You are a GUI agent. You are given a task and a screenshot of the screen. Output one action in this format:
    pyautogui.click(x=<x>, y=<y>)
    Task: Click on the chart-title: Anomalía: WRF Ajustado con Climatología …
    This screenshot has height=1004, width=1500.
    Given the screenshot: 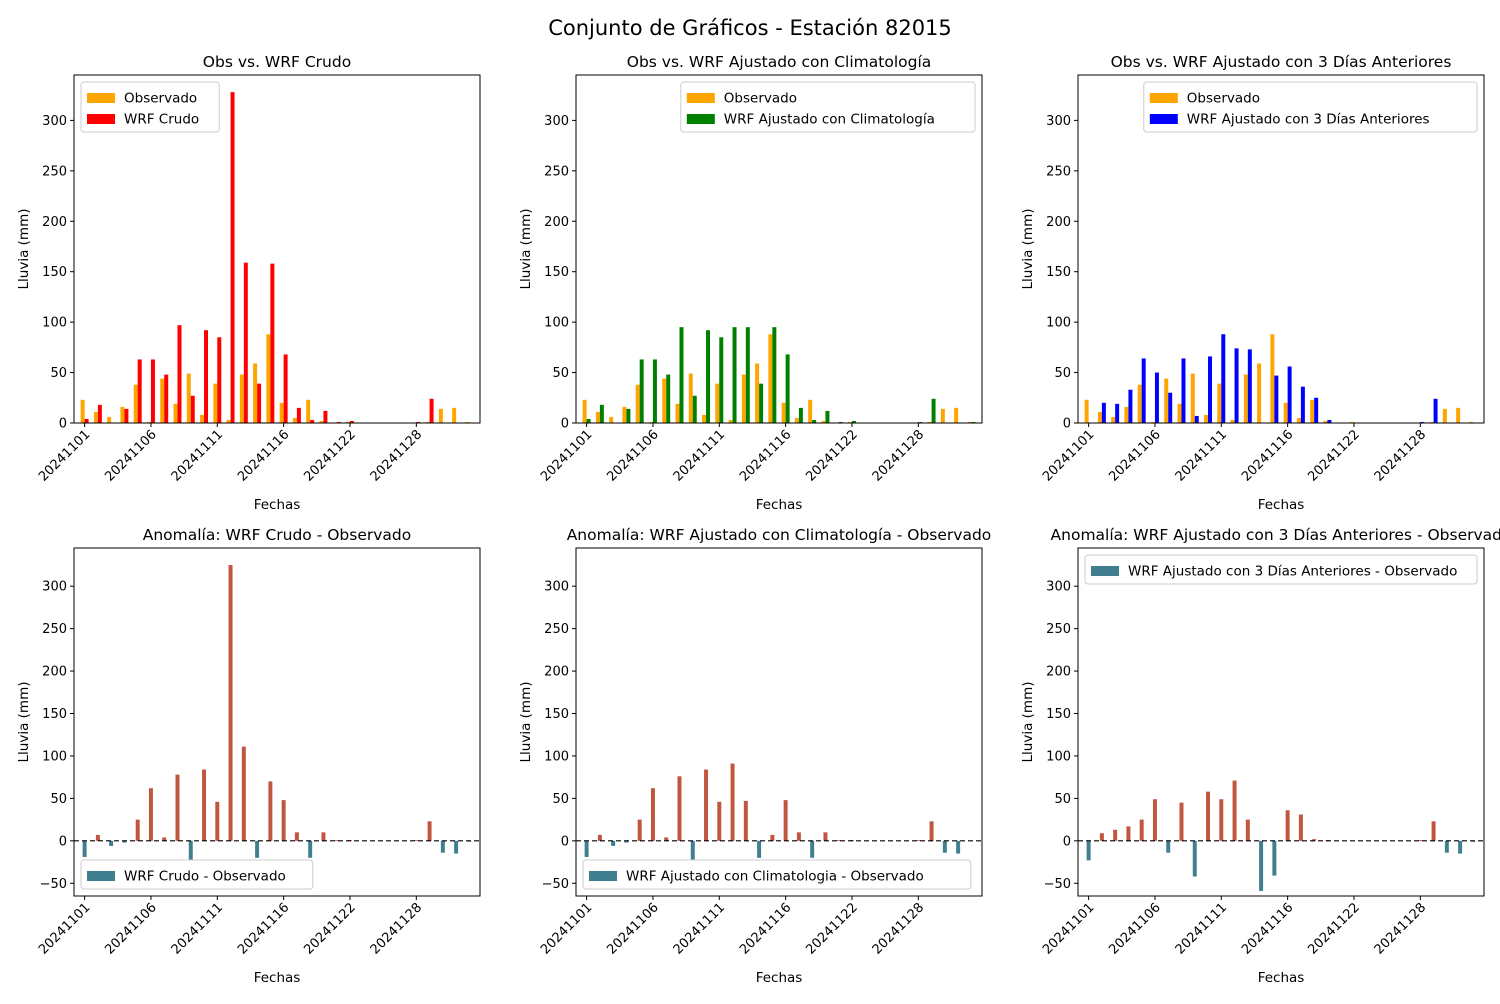 What is the action you would take?
    pyautogui.click(x=779, y=535)
    